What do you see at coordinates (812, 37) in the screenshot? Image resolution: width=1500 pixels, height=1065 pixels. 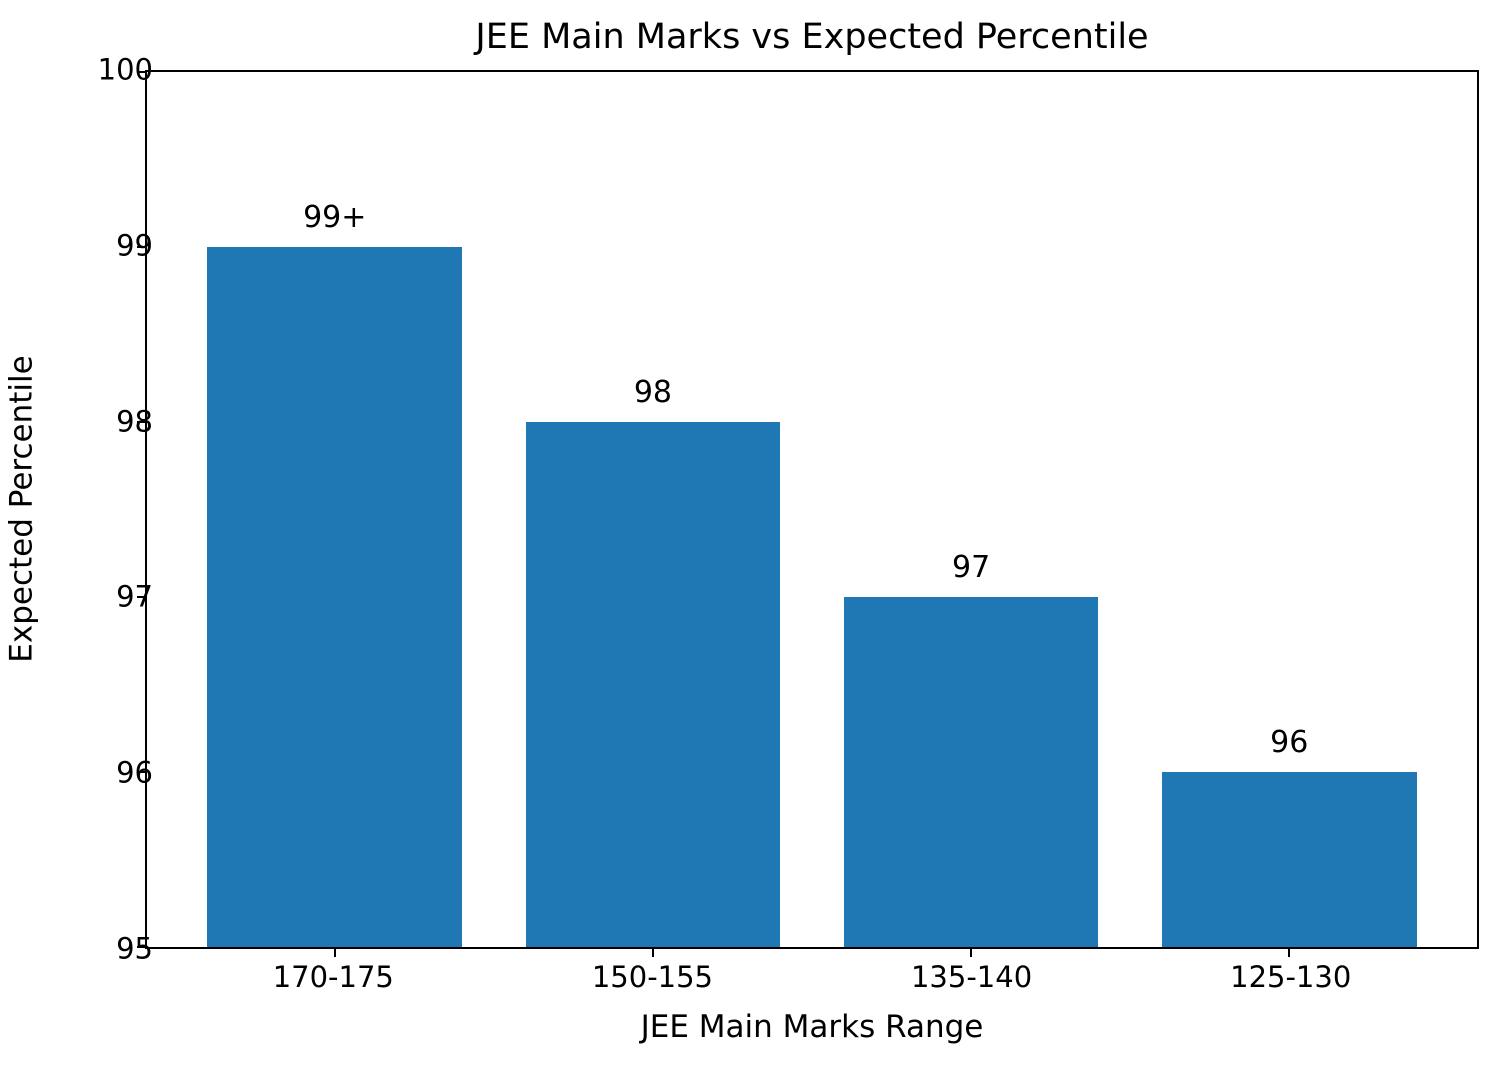 I see `chart-title: JEE Main Marks vs Expected Percentile` at bounding box center [812, 37].